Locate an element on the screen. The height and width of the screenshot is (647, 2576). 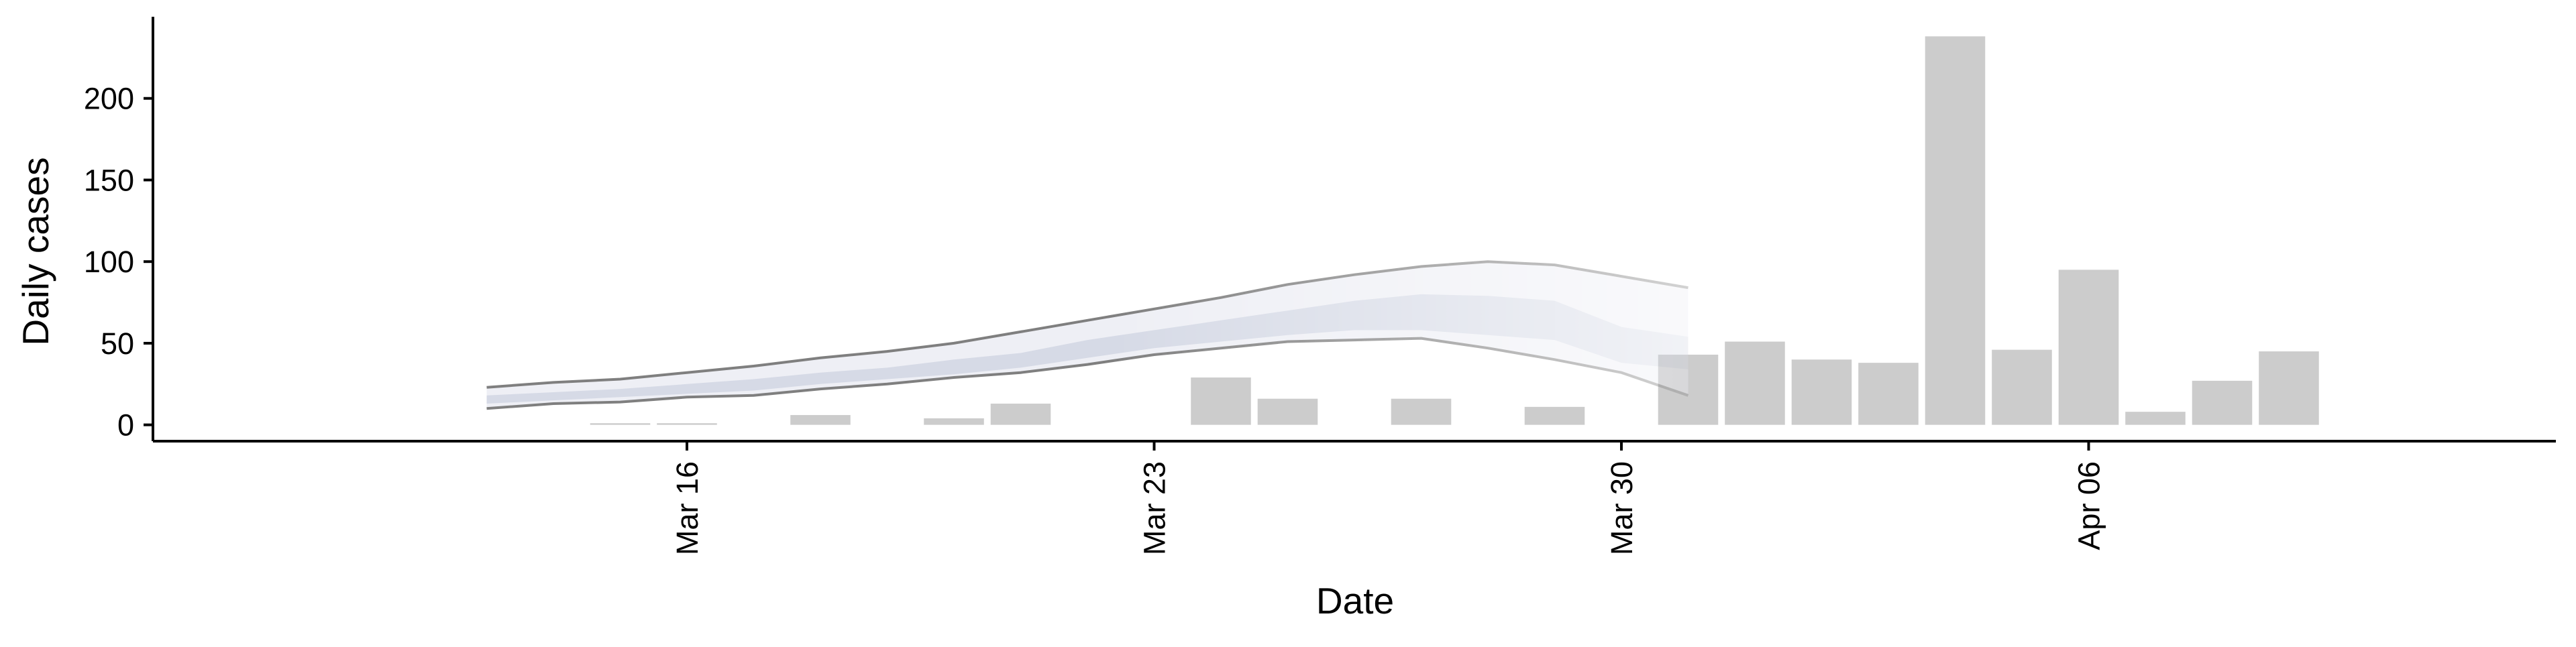
y-tick-label-200: 200 is located at coordinates (109, 99).